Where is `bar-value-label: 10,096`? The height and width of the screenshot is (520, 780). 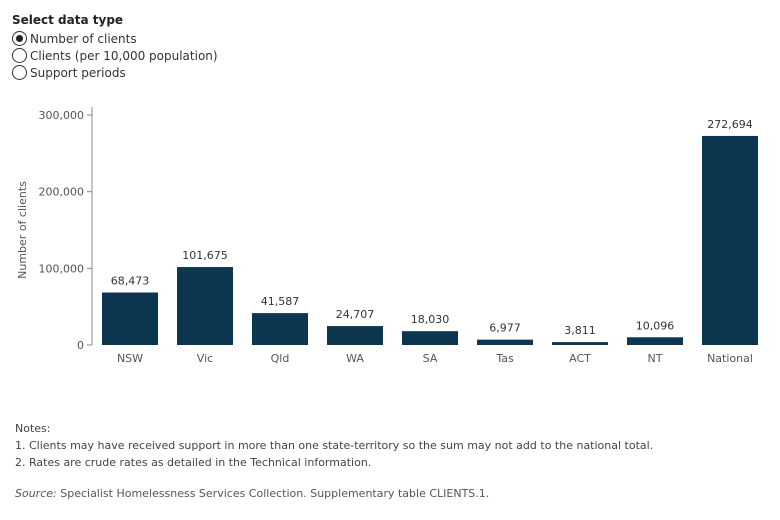
bar-value-label: 10,096 is located at coordinates (655, 325).